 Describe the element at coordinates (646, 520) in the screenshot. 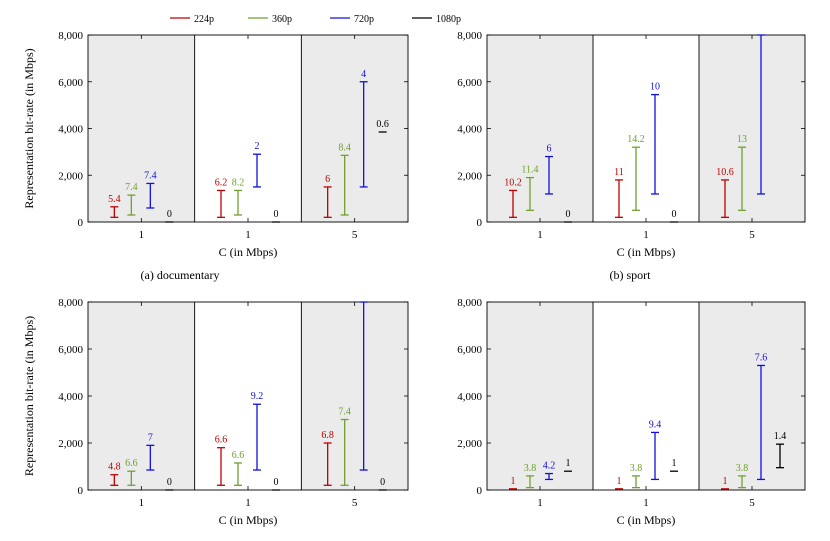

I see `panel-4-x-axis-label: C (in Mbps)` at that location.